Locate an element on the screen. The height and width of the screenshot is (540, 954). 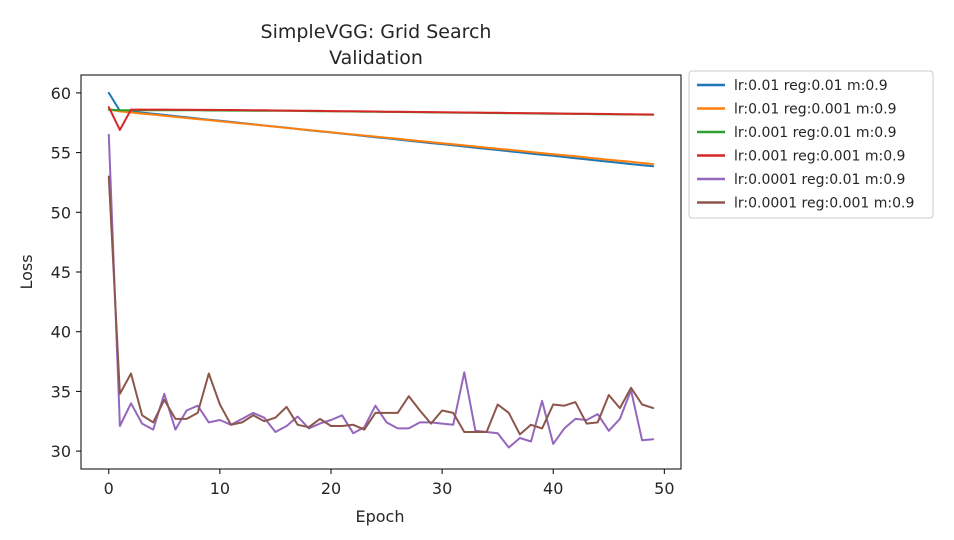
x-axis-label: Epoch is located at coordinates (380, 516).